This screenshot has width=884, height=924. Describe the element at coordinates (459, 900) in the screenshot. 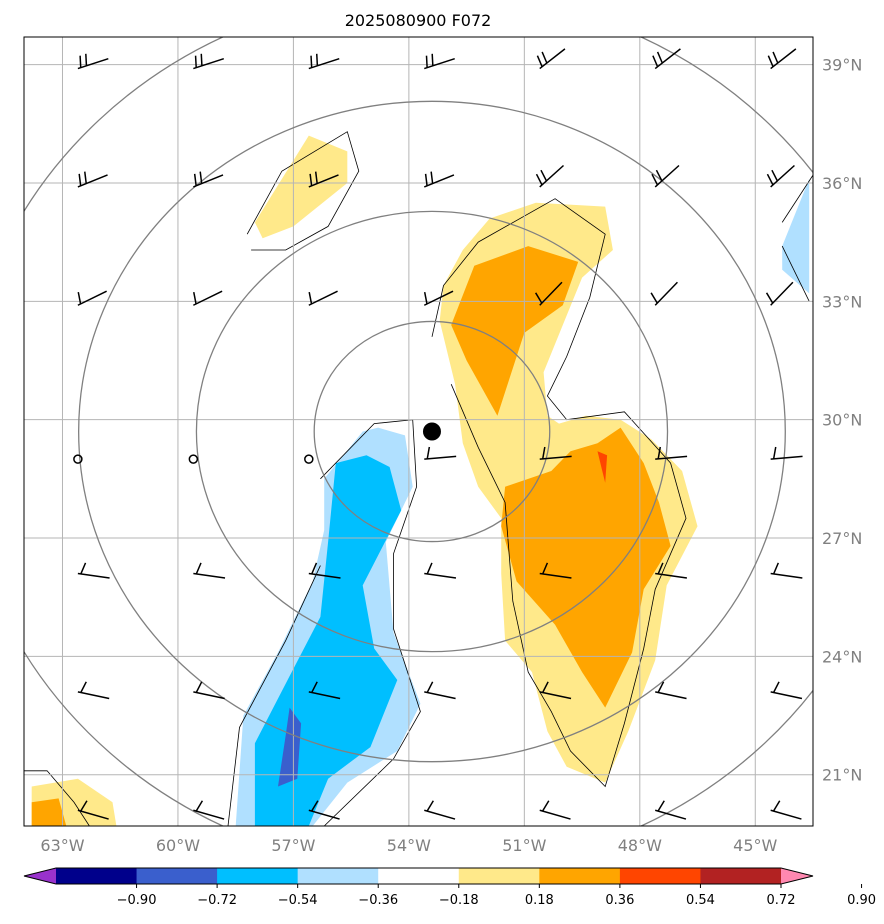

I see `colorbar-tick-label: −0.18` at that location.